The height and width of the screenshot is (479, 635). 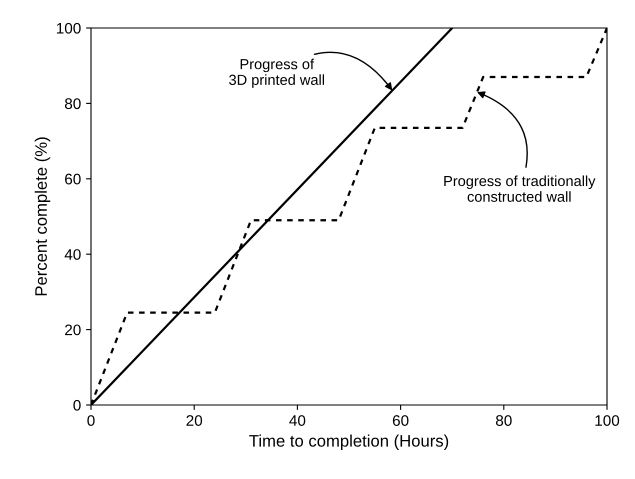 What do you see at coordinates (72, 104) in the screenshot?
I see `y-tick-label: 80` at bounding box center [72, 104].